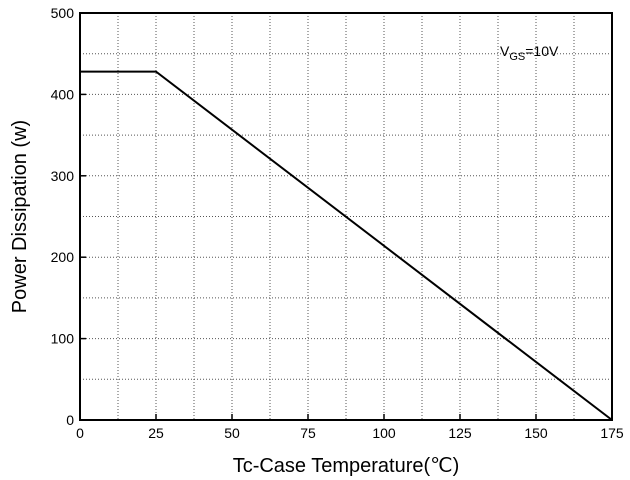  I want to click on vgs-annotation: VGS=10V, so click(529, 53).